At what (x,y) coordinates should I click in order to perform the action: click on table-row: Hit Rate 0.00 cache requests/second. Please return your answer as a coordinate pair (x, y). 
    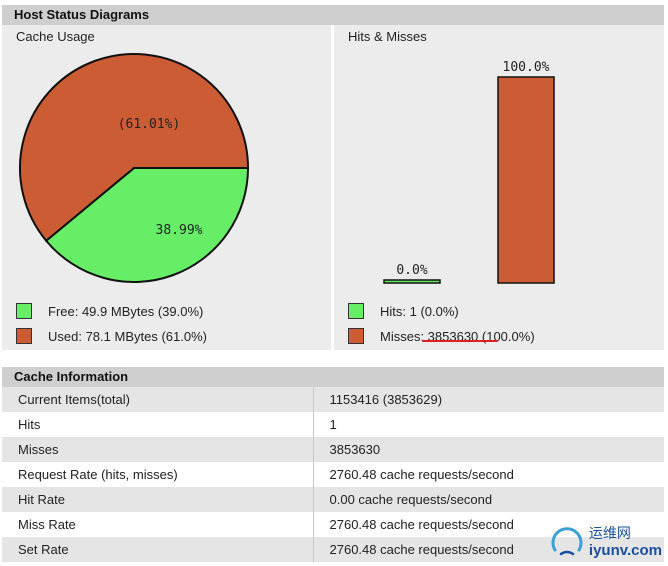
    Looking at the image, I should click on (333, 499).